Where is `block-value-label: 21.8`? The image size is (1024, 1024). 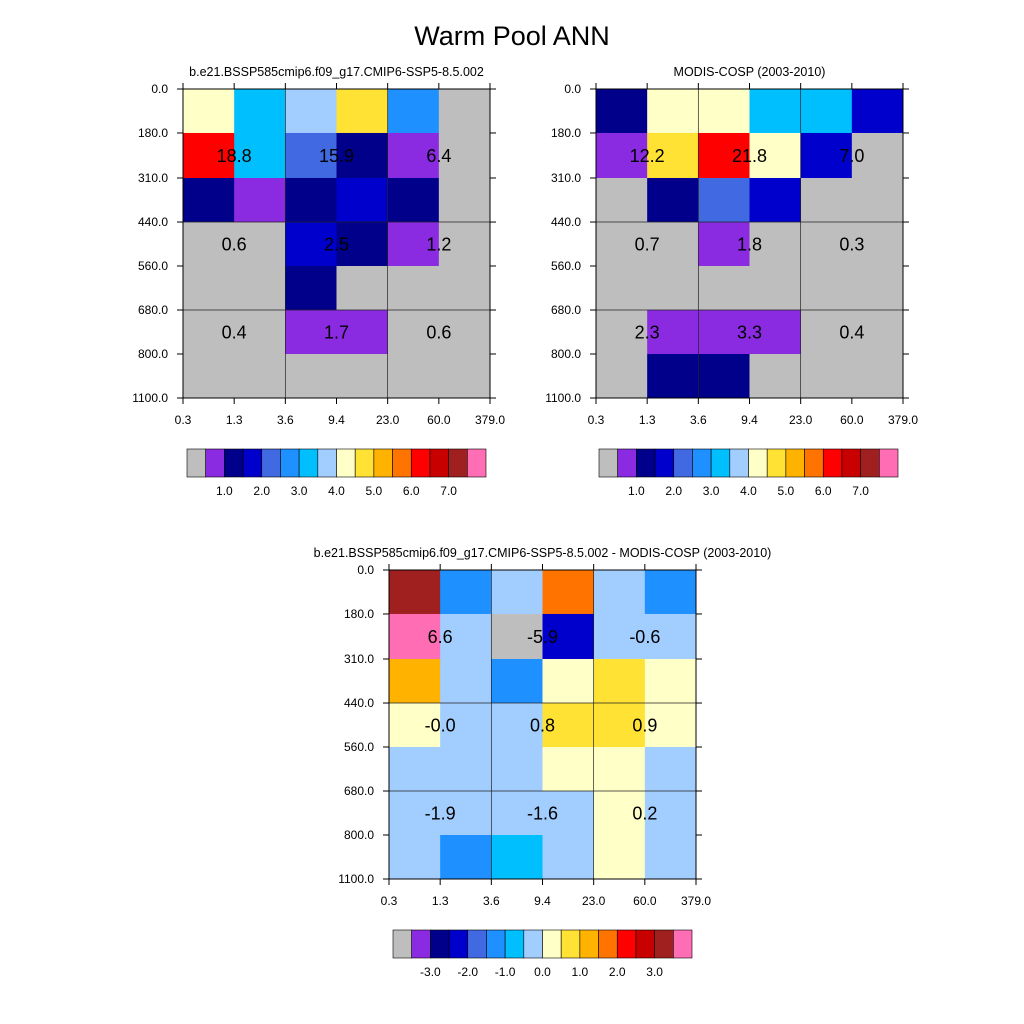 block-value-label: 21.8 is located at coordinates (749, 156).